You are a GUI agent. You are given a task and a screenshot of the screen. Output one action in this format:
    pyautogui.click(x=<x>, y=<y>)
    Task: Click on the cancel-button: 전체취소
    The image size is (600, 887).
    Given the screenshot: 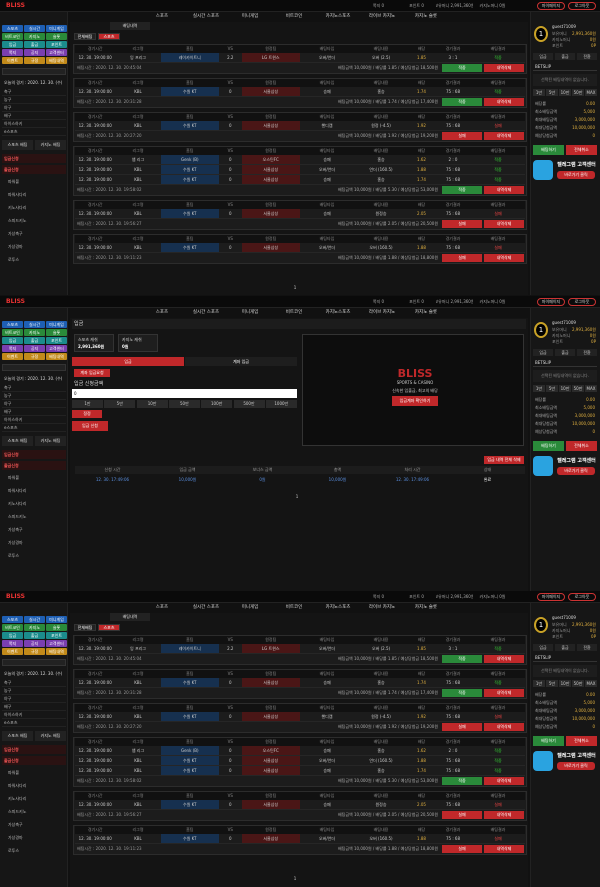 What is the action you would take?
    pyautogui.click(x=581, y=150)
    